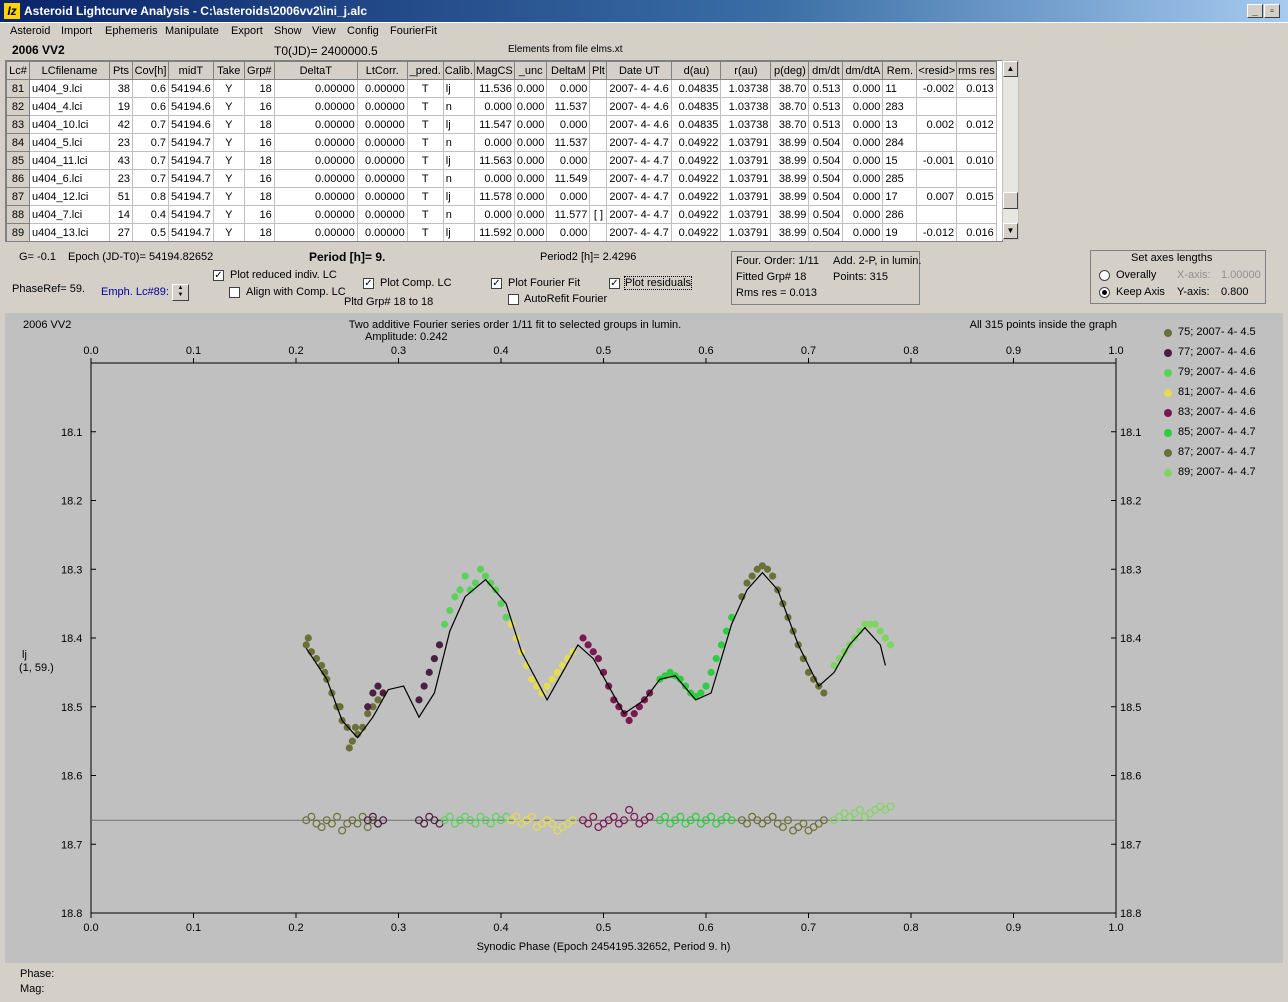 This screenshot has height=1002, width=1288. What do you see at coordinates (494, 232) in the screenshot?
I see `table-cell: 11.592` at bounding box center [494, 232].